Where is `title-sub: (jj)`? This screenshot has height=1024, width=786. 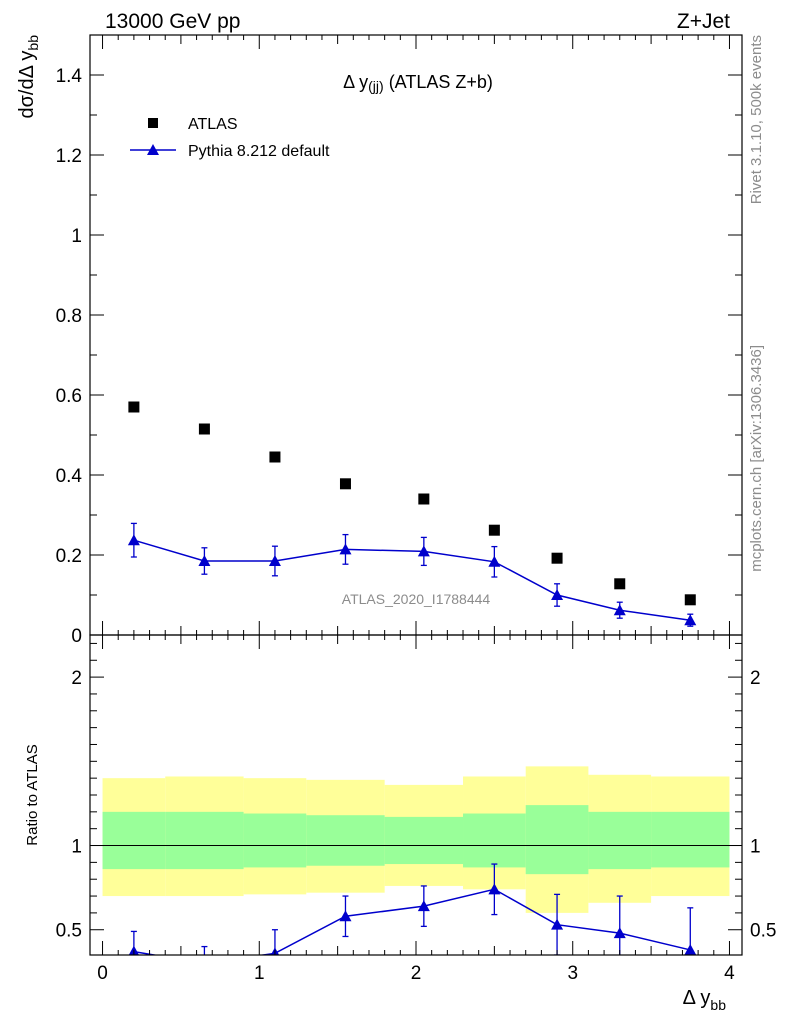
title-sub: (jj) is located at coordinates (376, 86).